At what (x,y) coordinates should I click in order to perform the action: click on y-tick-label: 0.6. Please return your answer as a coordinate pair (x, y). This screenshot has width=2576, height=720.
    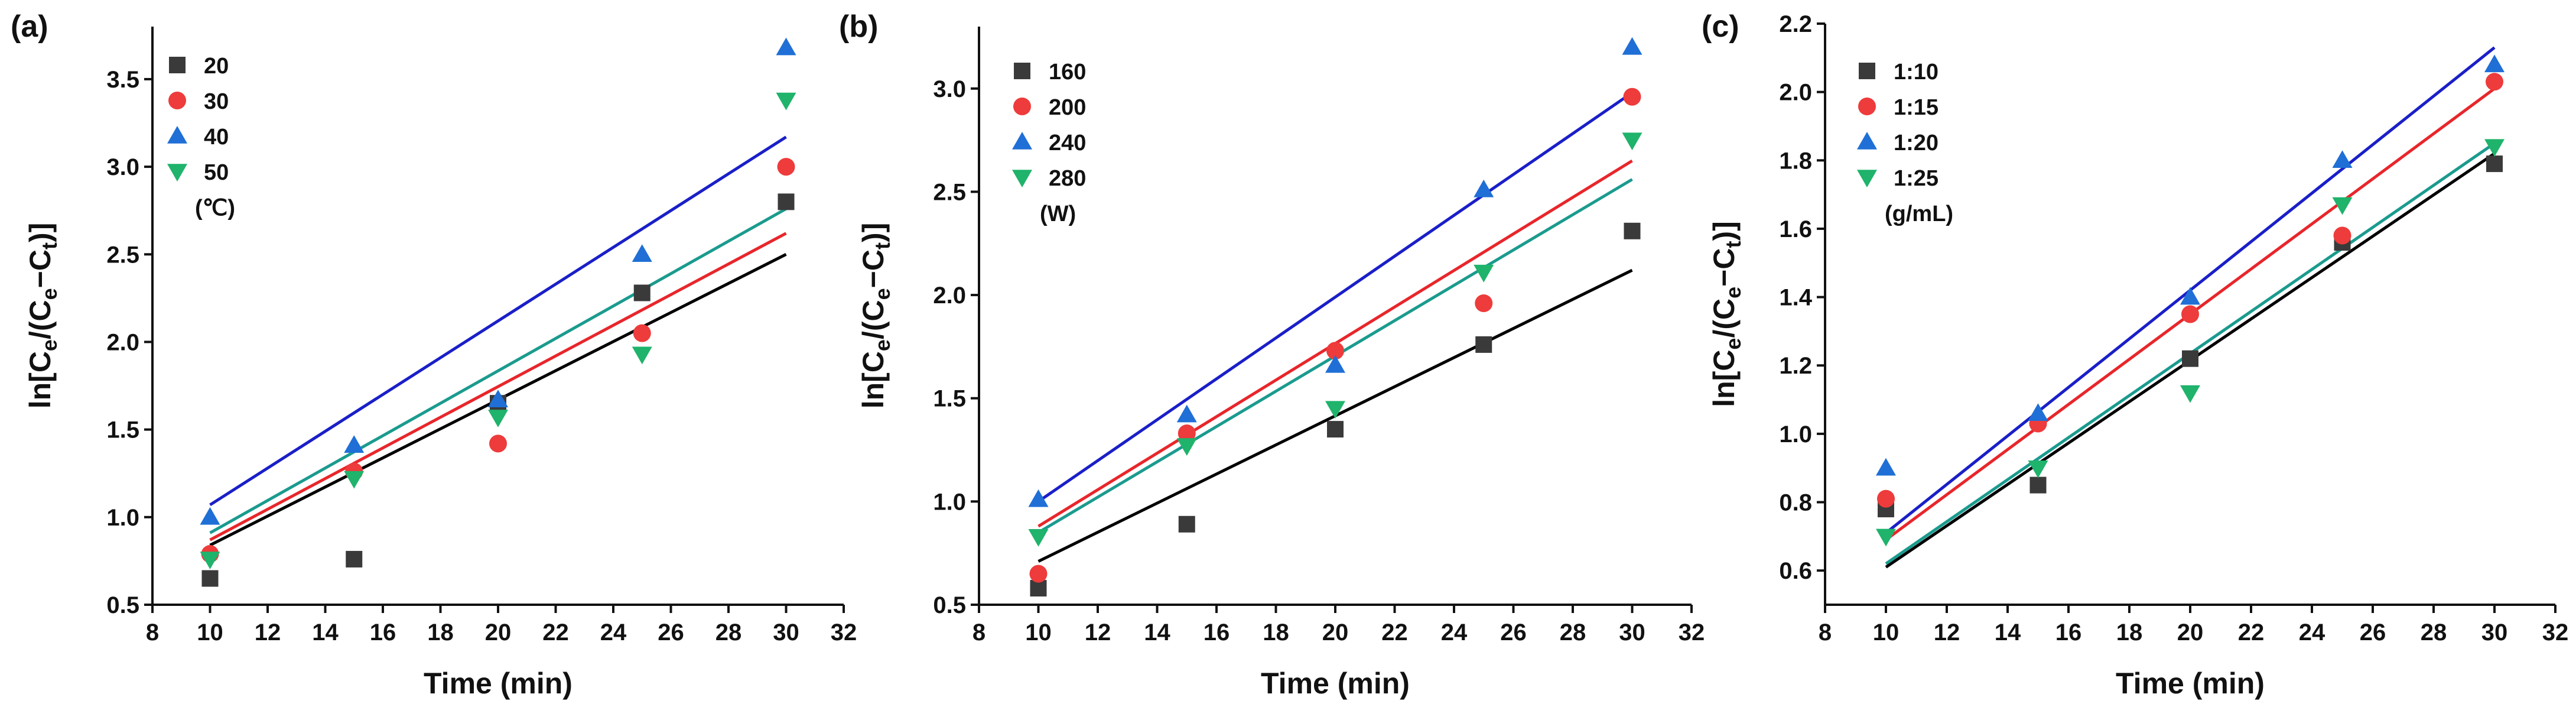
    Looking at the image, I should click on (1796, 571).